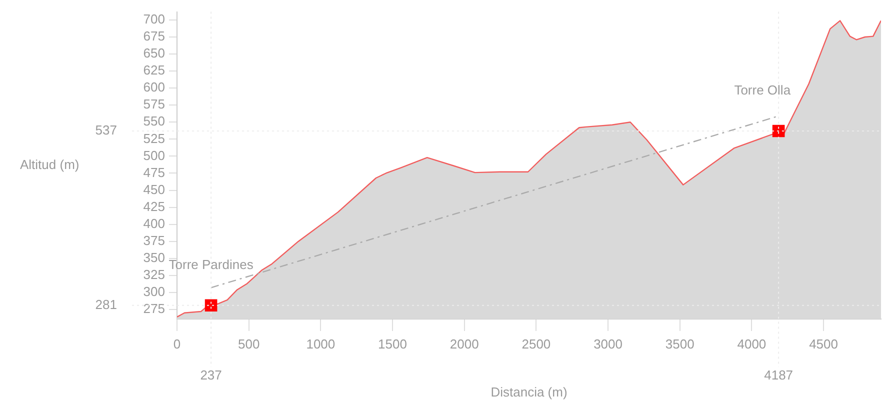 This screenshot has height=404, width=890. I want to click on x-tick-label: 3500, so click(679, 344).